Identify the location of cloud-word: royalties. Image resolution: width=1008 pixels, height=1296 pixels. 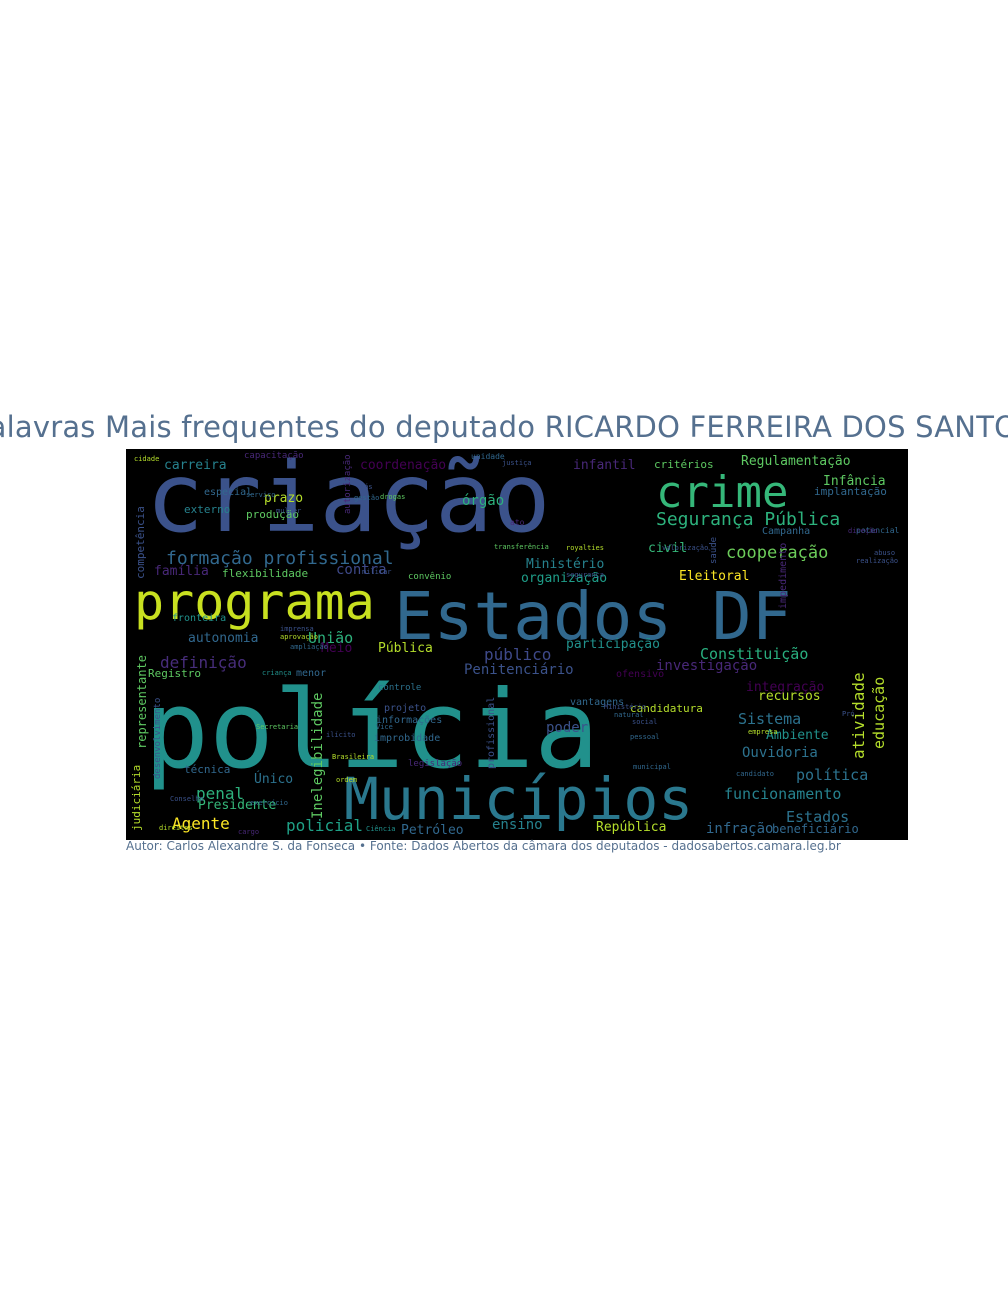
(585, 548).